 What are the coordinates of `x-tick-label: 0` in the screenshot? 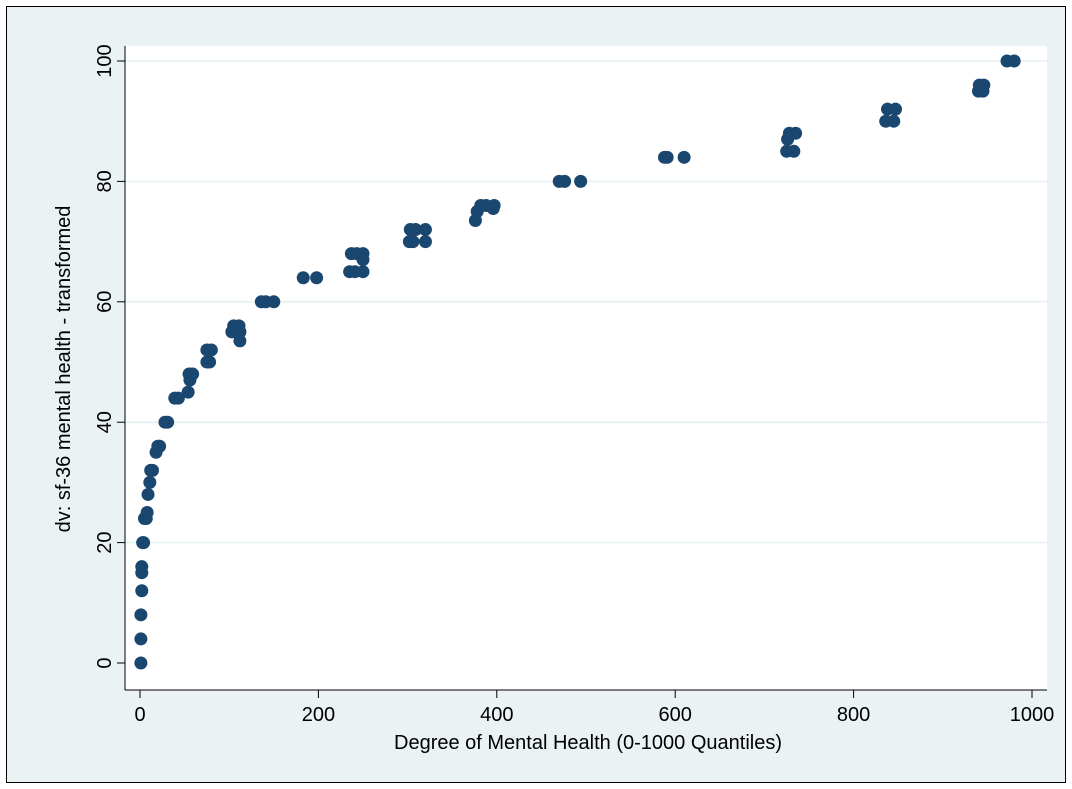 It's located at (139, 715).